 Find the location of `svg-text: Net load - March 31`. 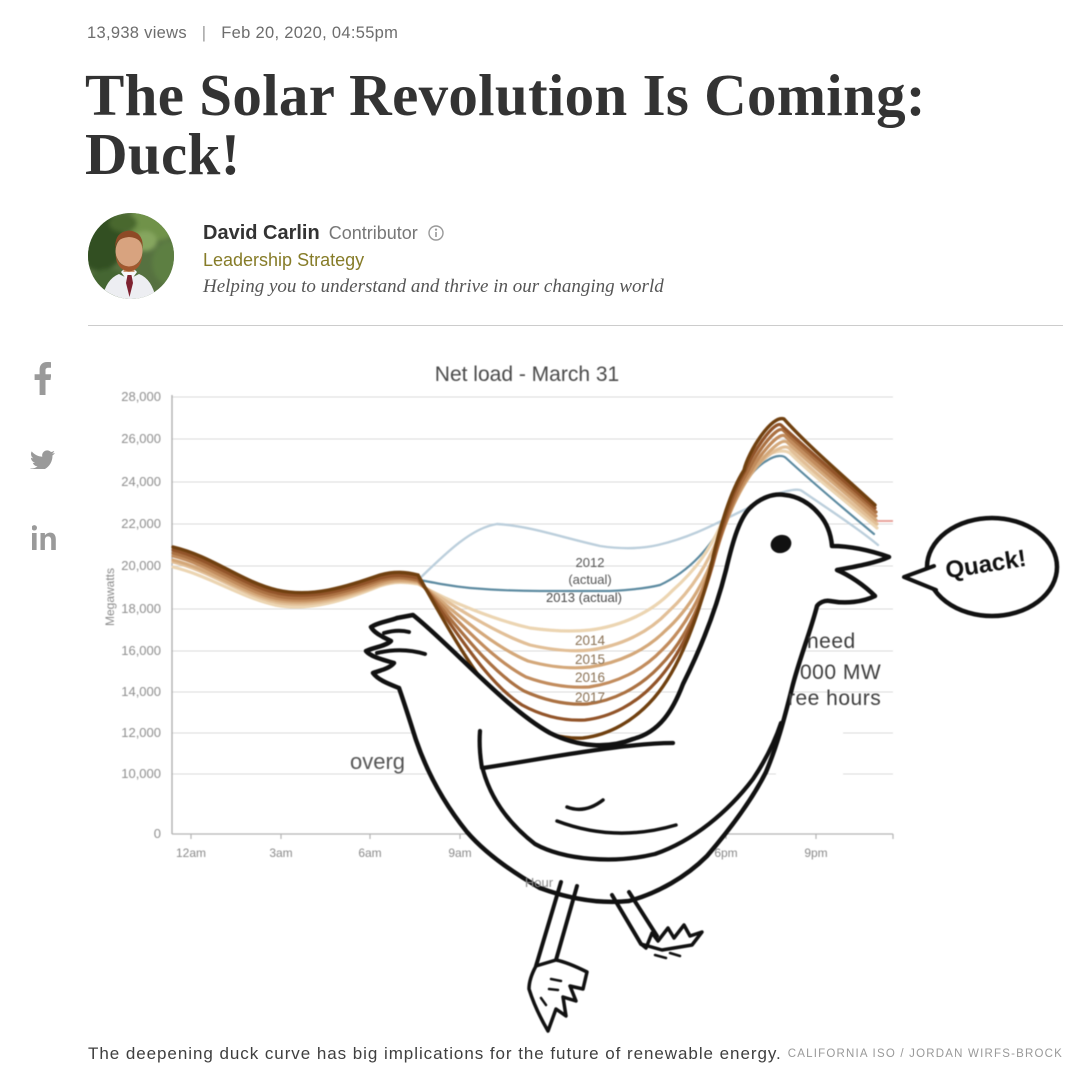

svg-text: Net load - March 31 is located at coordinates (527, 374).